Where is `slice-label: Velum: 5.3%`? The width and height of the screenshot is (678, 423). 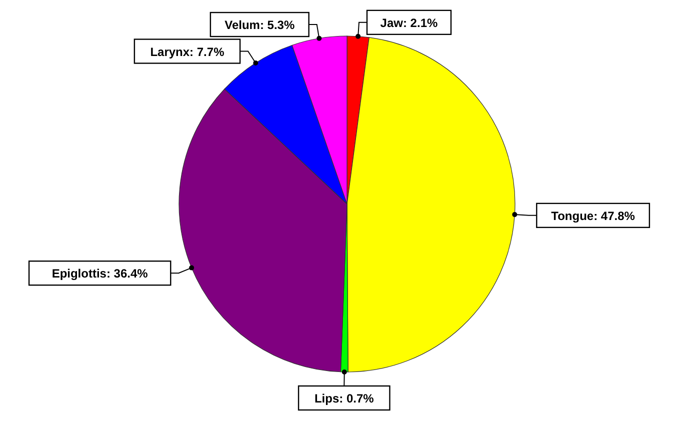
slice-label: Velum: 5.3% is located at coordinates (259, 25).